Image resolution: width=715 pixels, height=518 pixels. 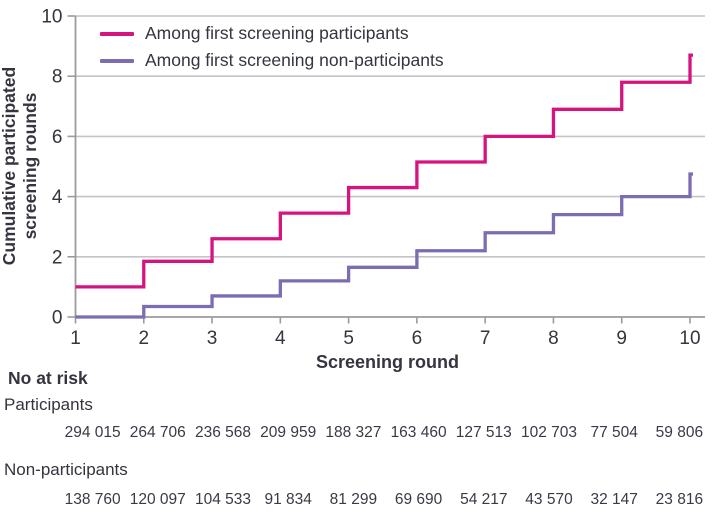 What do you see at coordinates (277, 33) in the screenshot?
I see `legend-label-participants: Among first screening participants` at bounding box center [277, 33].